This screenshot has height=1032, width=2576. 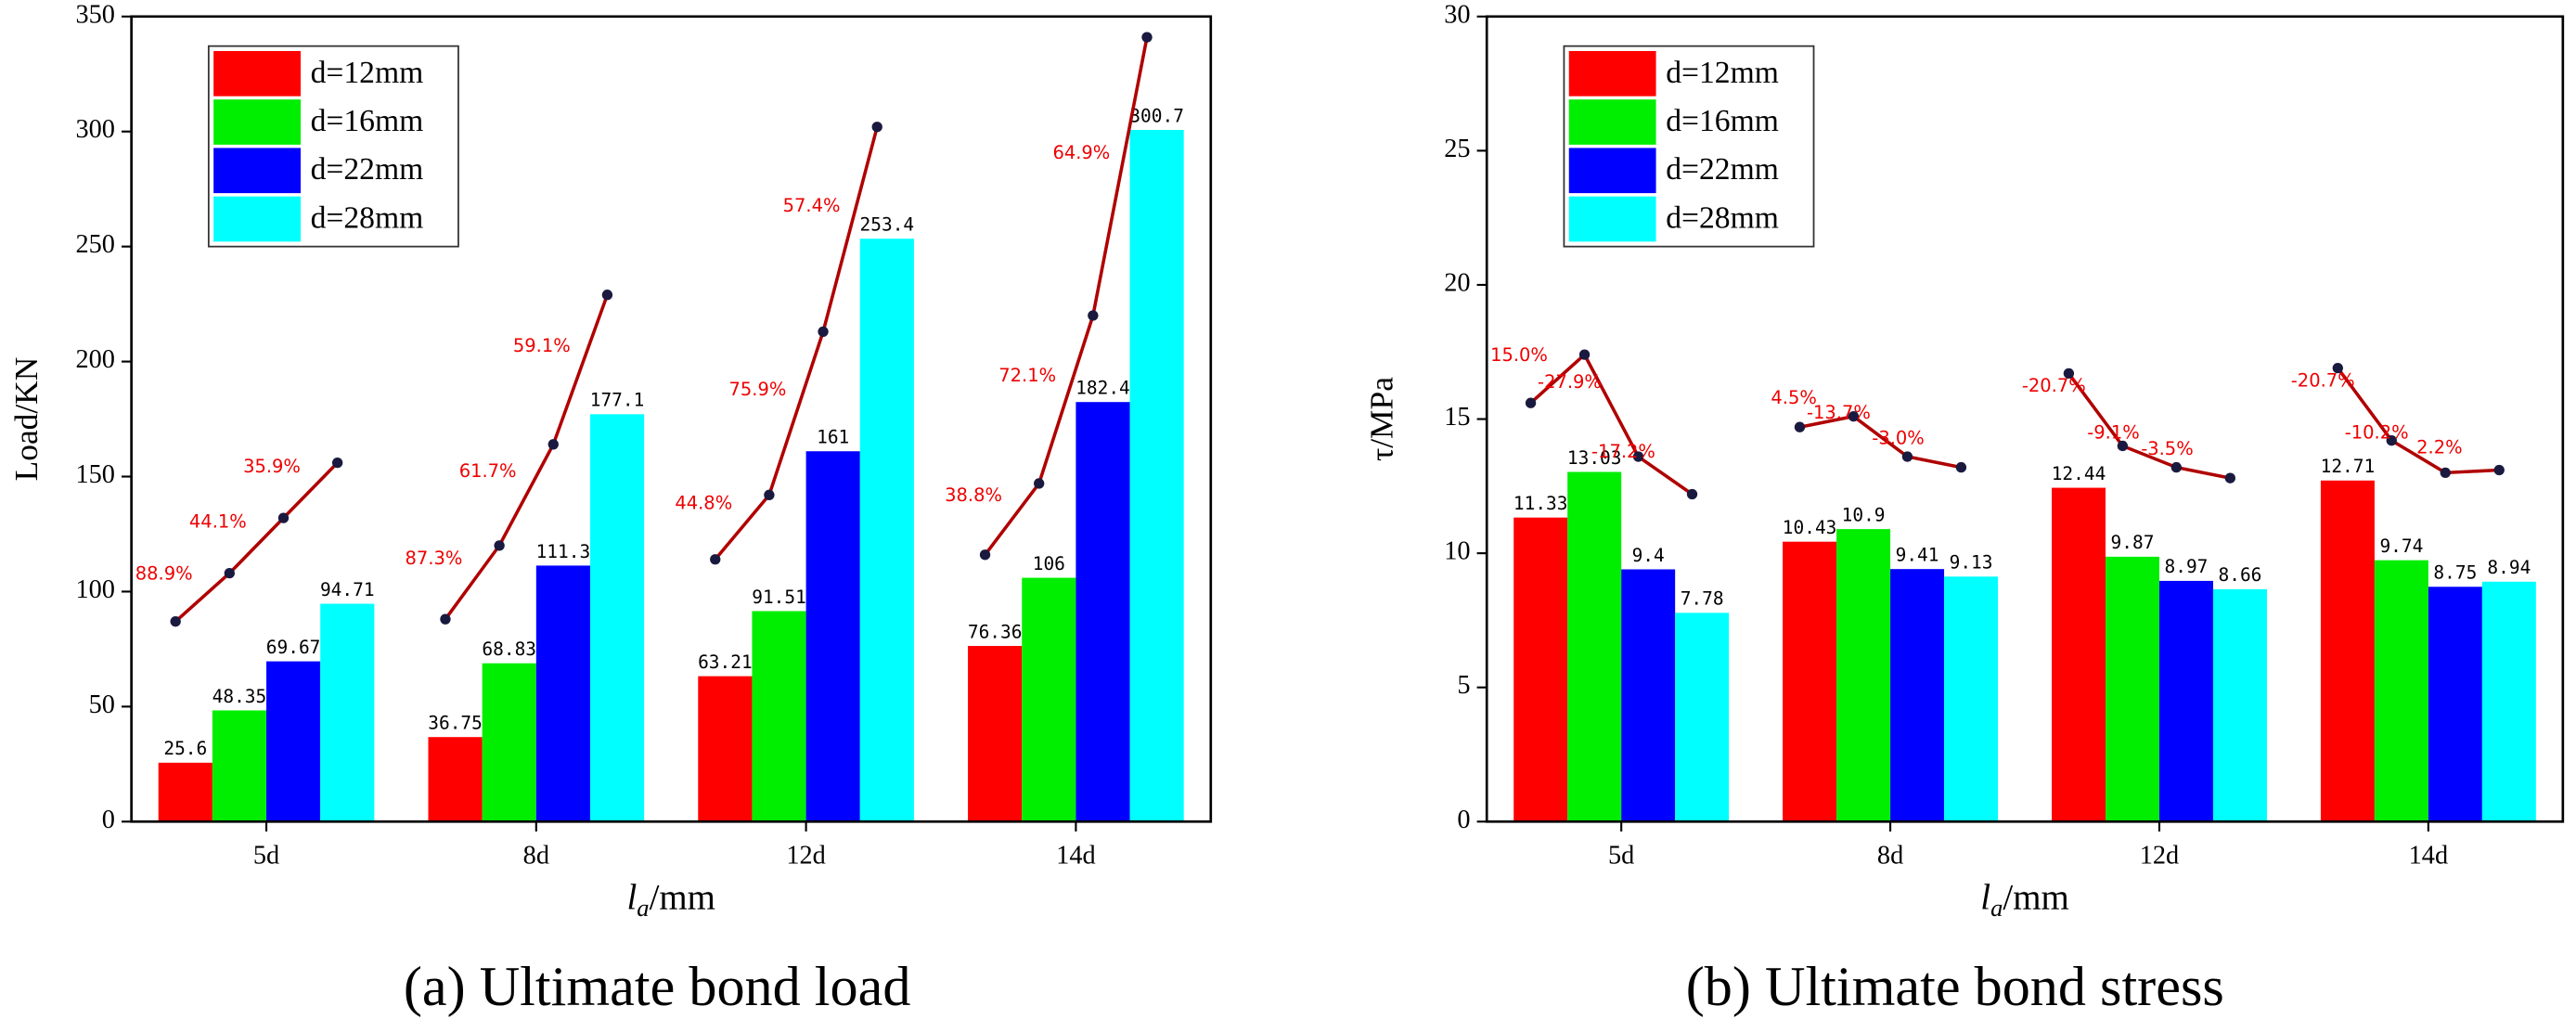 What do you see at coordinates (164, 573) in the screenshot?
I see `percent-label: 88.9%` at bounding box center [164, 573].